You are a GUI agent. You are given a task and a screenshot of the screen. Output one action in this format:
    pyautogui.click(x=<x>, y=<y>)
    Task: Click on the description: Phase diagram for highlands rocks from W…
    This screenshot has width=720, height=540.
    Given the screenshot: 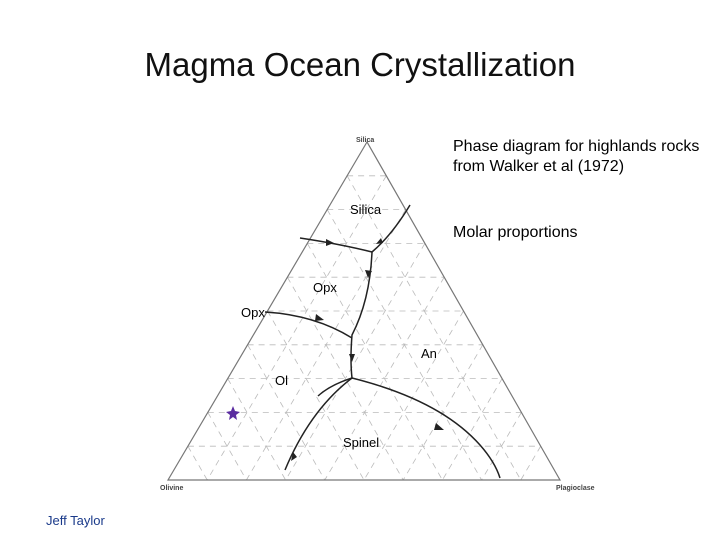 What is the action you would take?
    pyautogui.click(x=576, y=156)
    